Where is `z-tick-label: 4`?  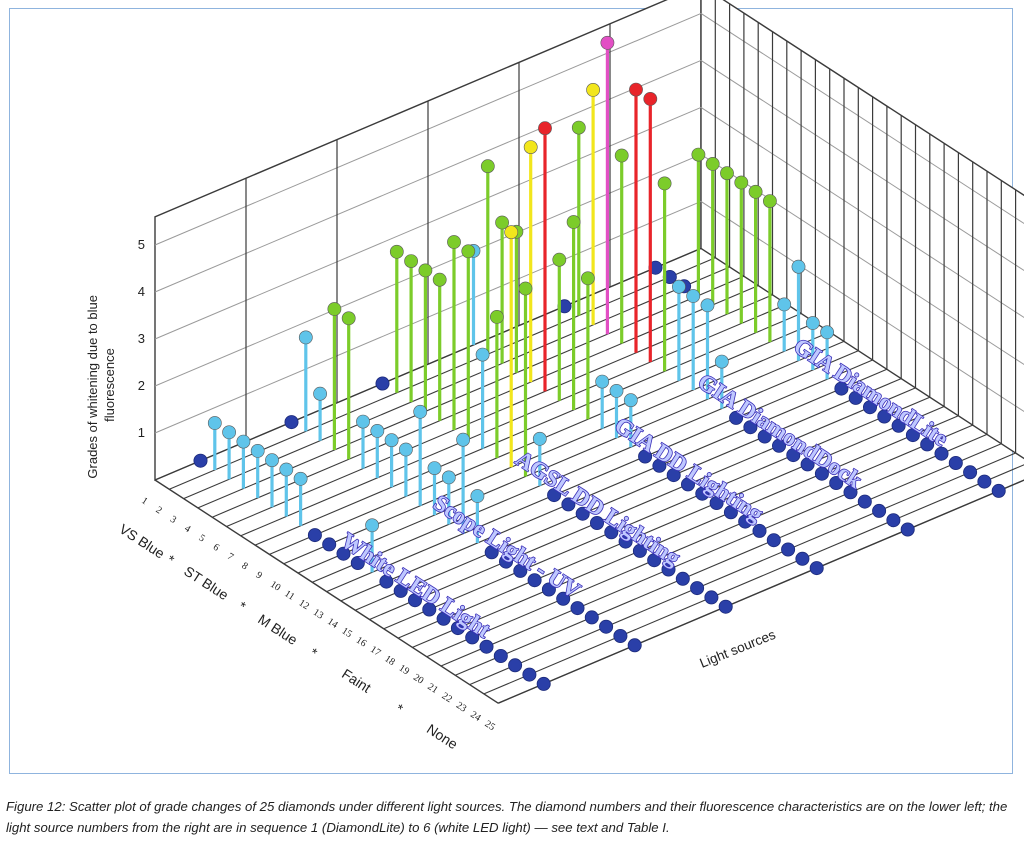
z-tick-label: 4 is located at coordinates (141, 291).